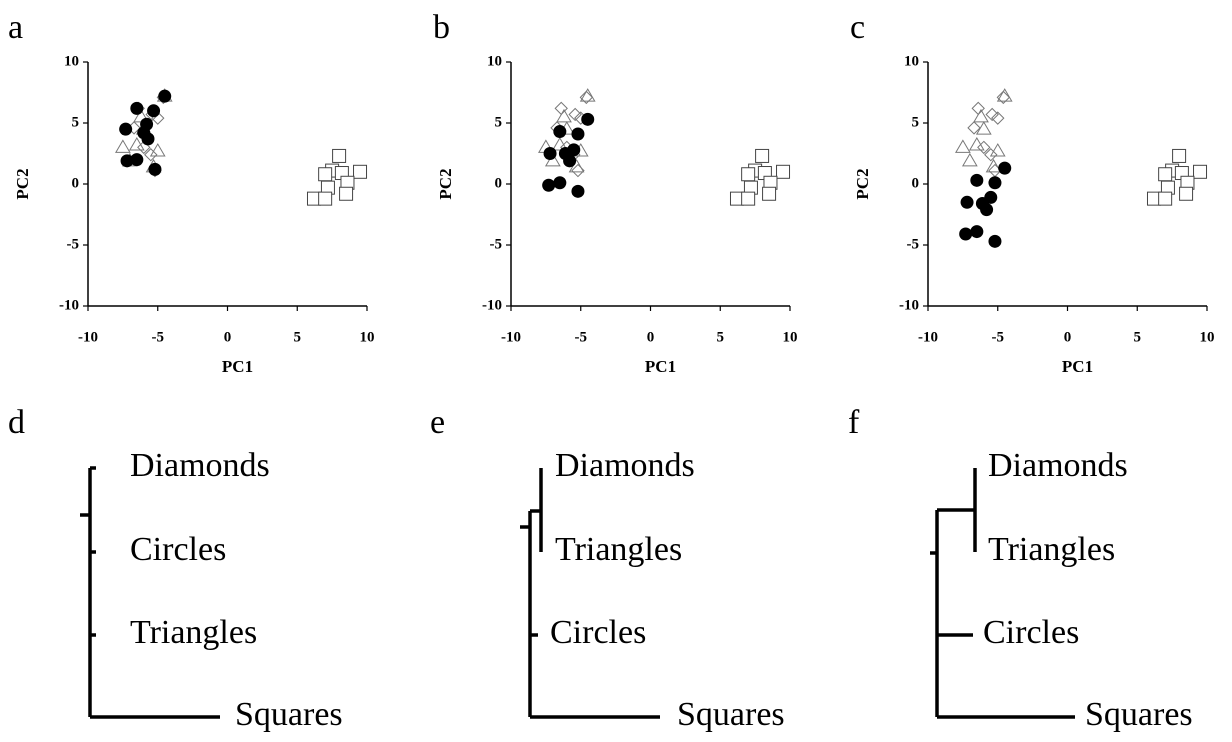  What do you see at coordinates (16, 422) in the screenshot?
I see `panel-letter: d` at bounding box center [16, 422].